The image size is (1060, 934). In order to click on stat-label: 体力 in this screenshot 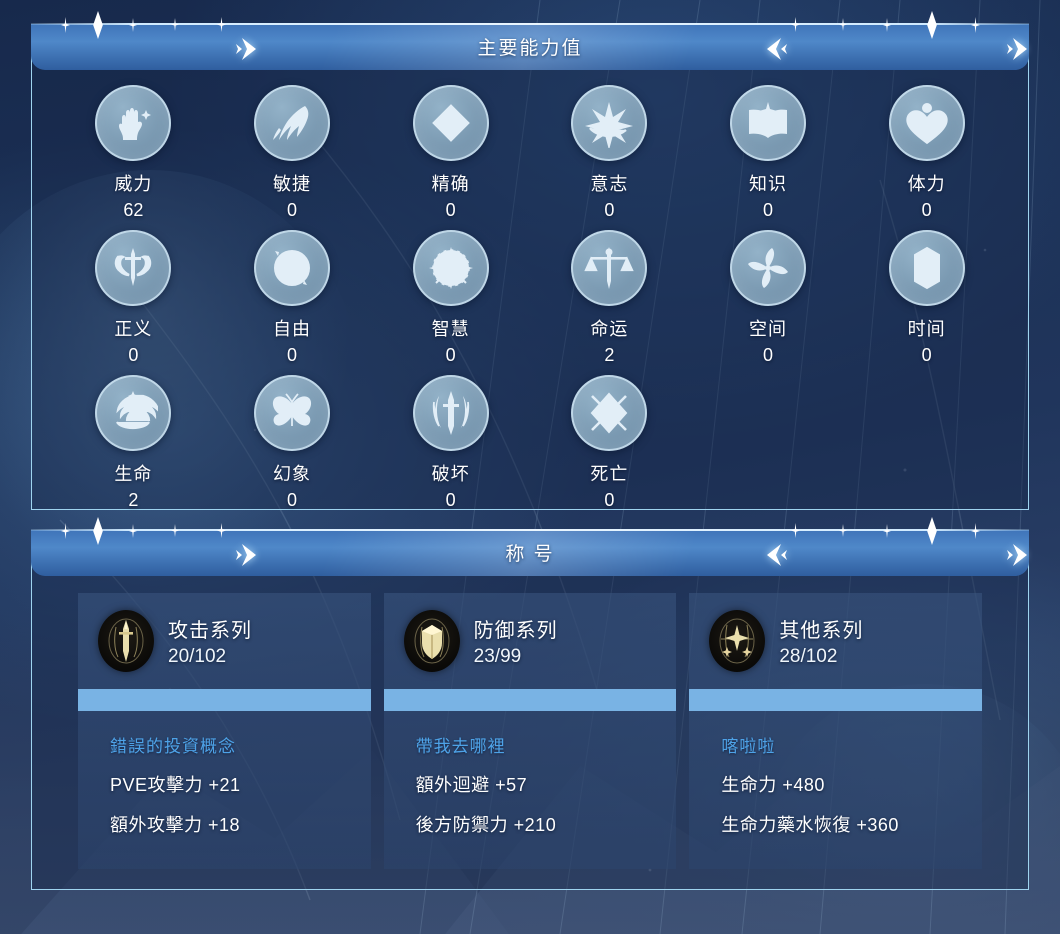, I will do `click(926, 184)`.